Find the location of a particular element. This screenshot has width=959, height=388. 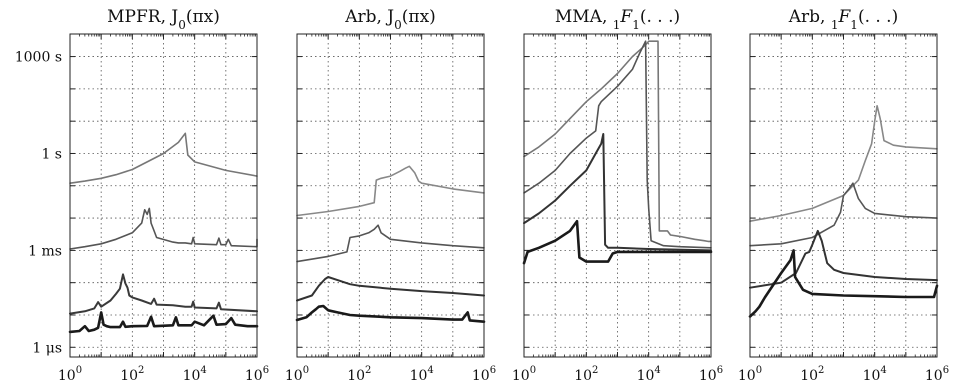

y-tick-label: 1000 s is located at coordinates (38, 58).